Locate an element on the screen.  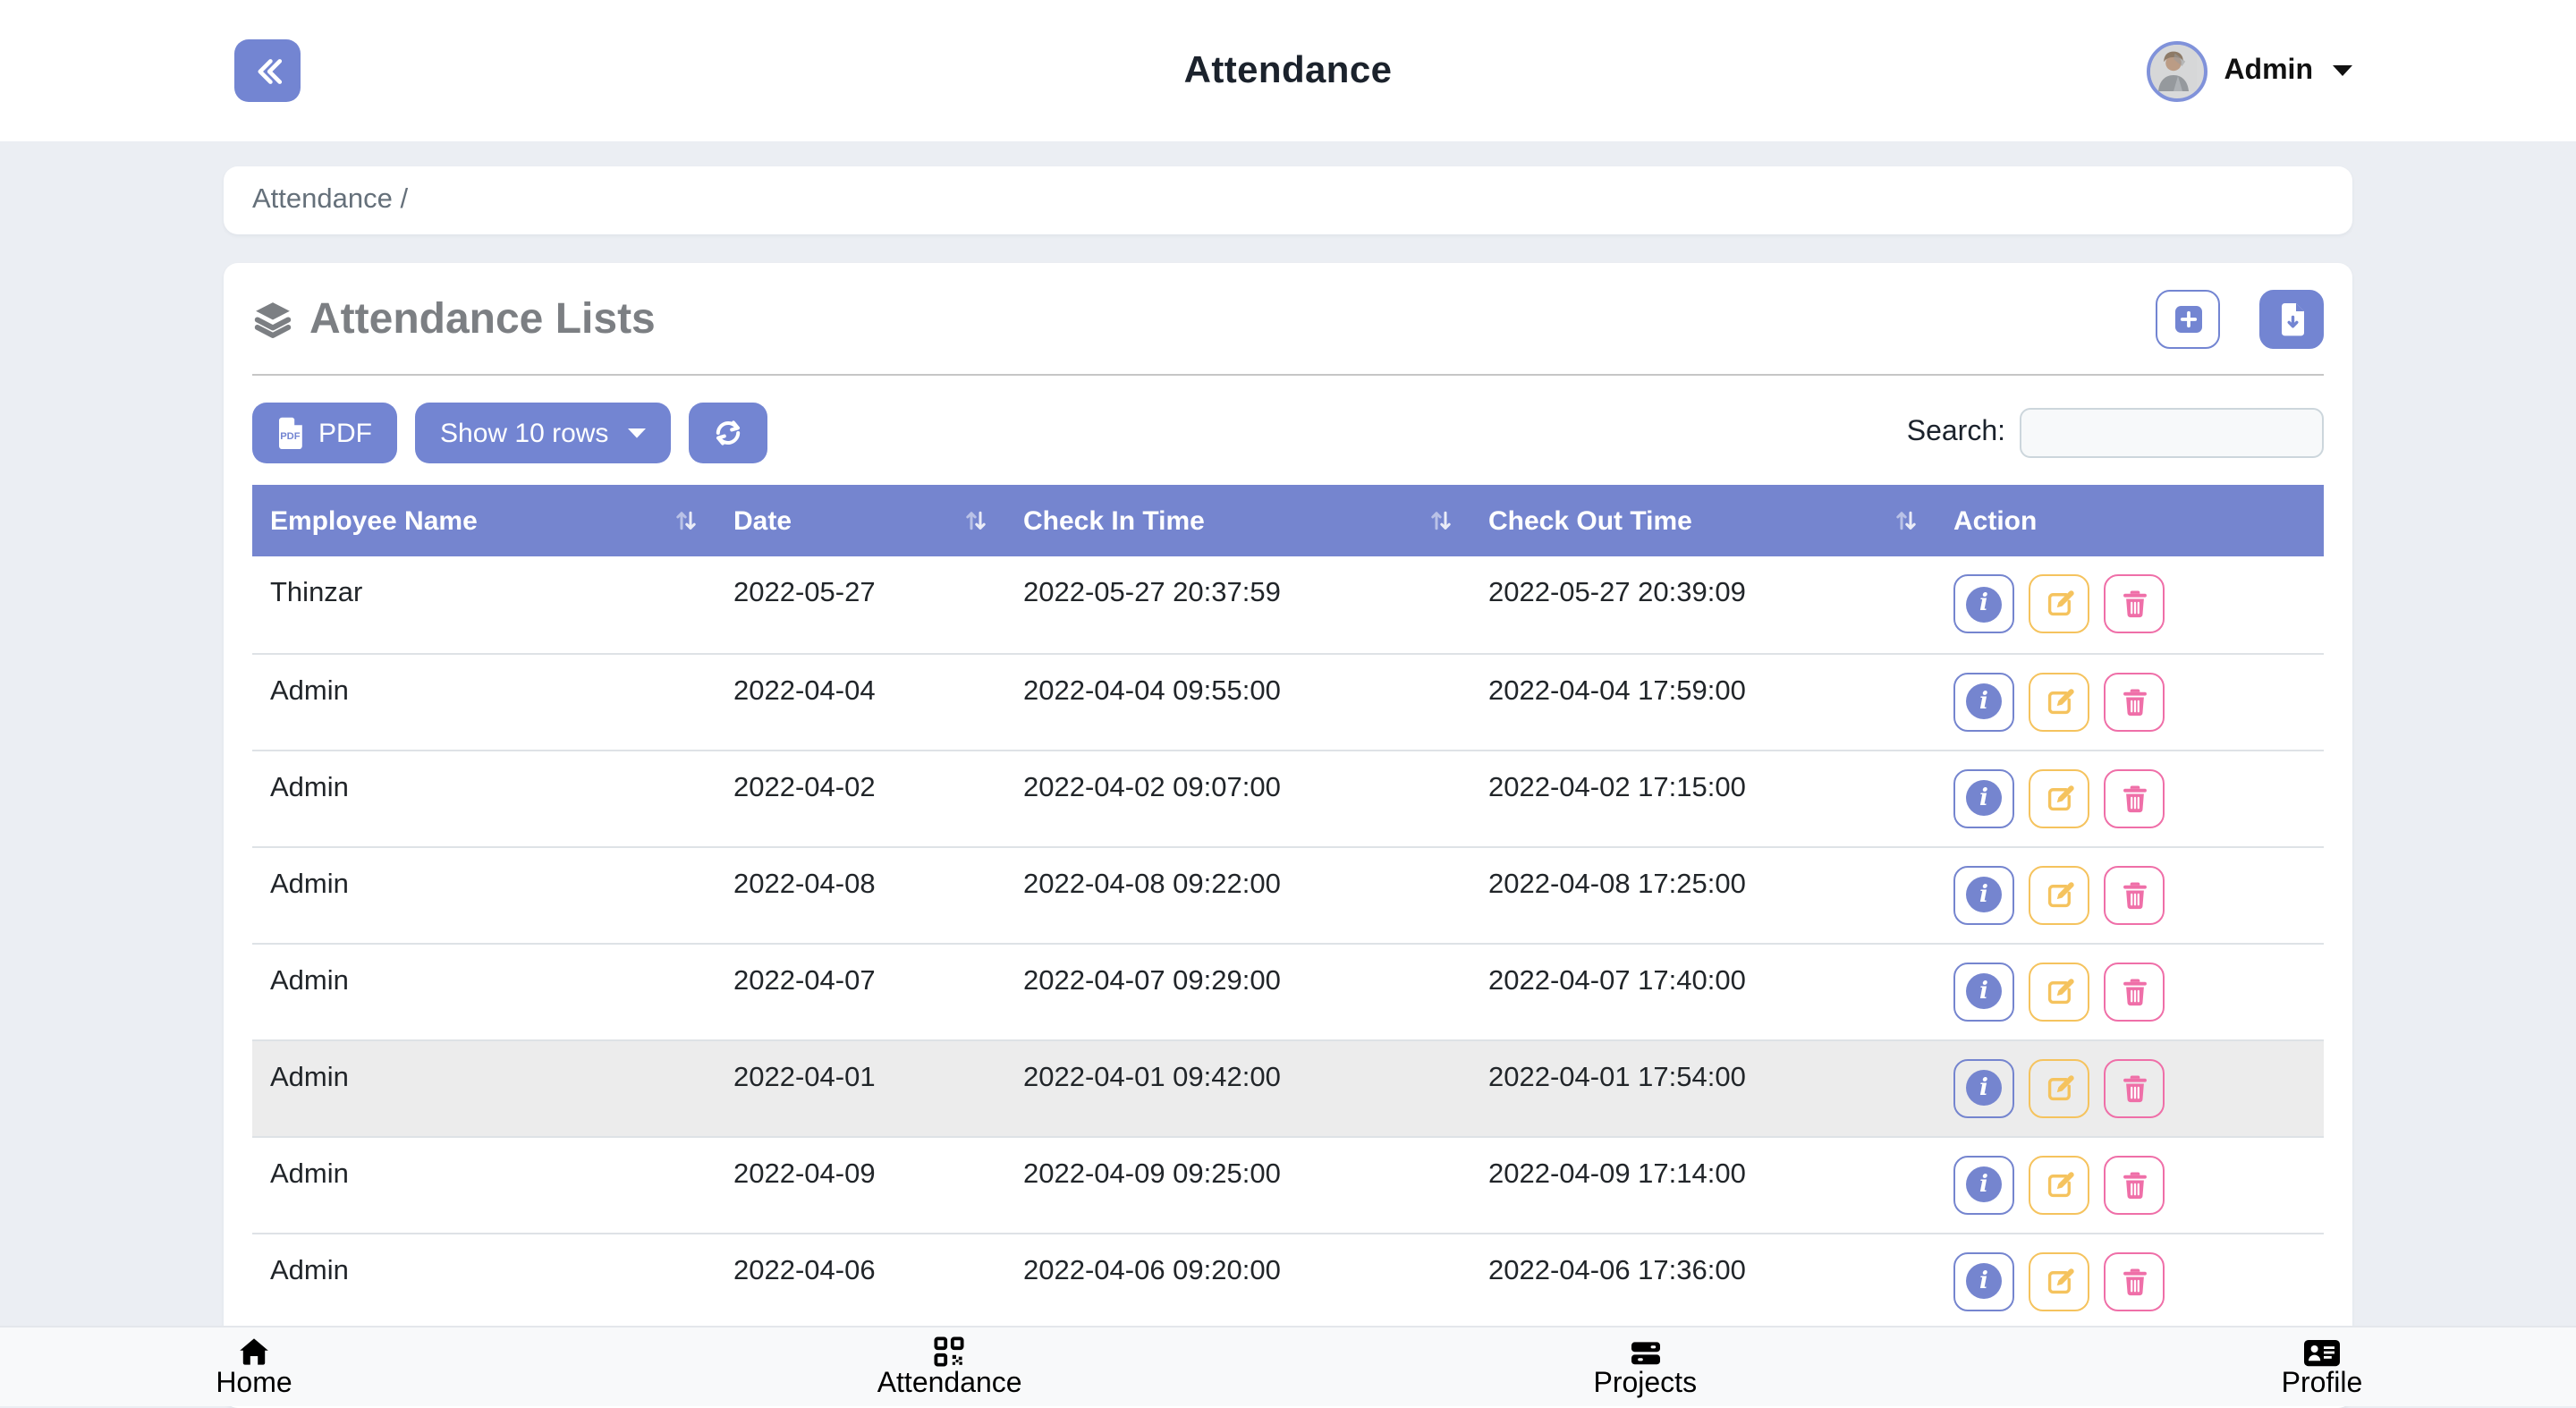
add-record-button is located at coordinates (2188, 319).